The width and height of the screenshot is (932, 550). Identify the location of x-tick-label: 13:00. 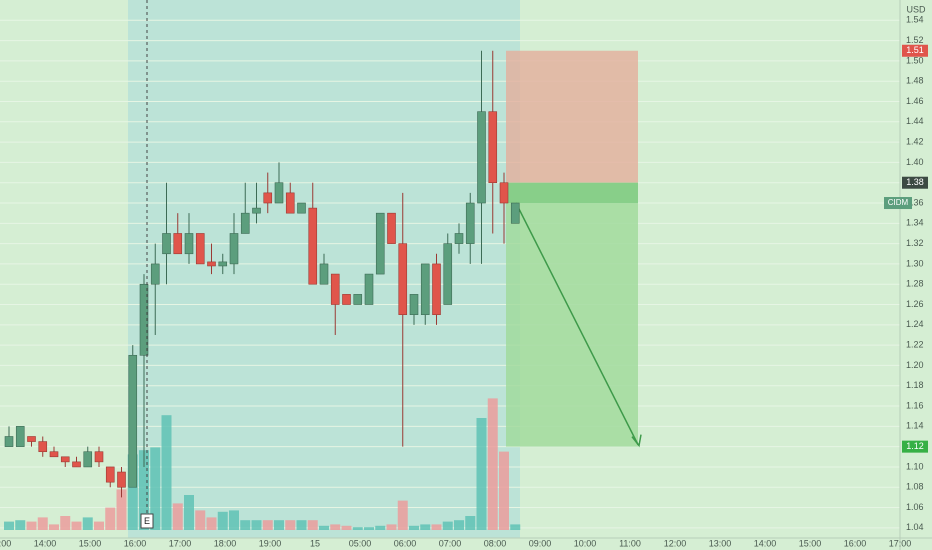
(5, 543).